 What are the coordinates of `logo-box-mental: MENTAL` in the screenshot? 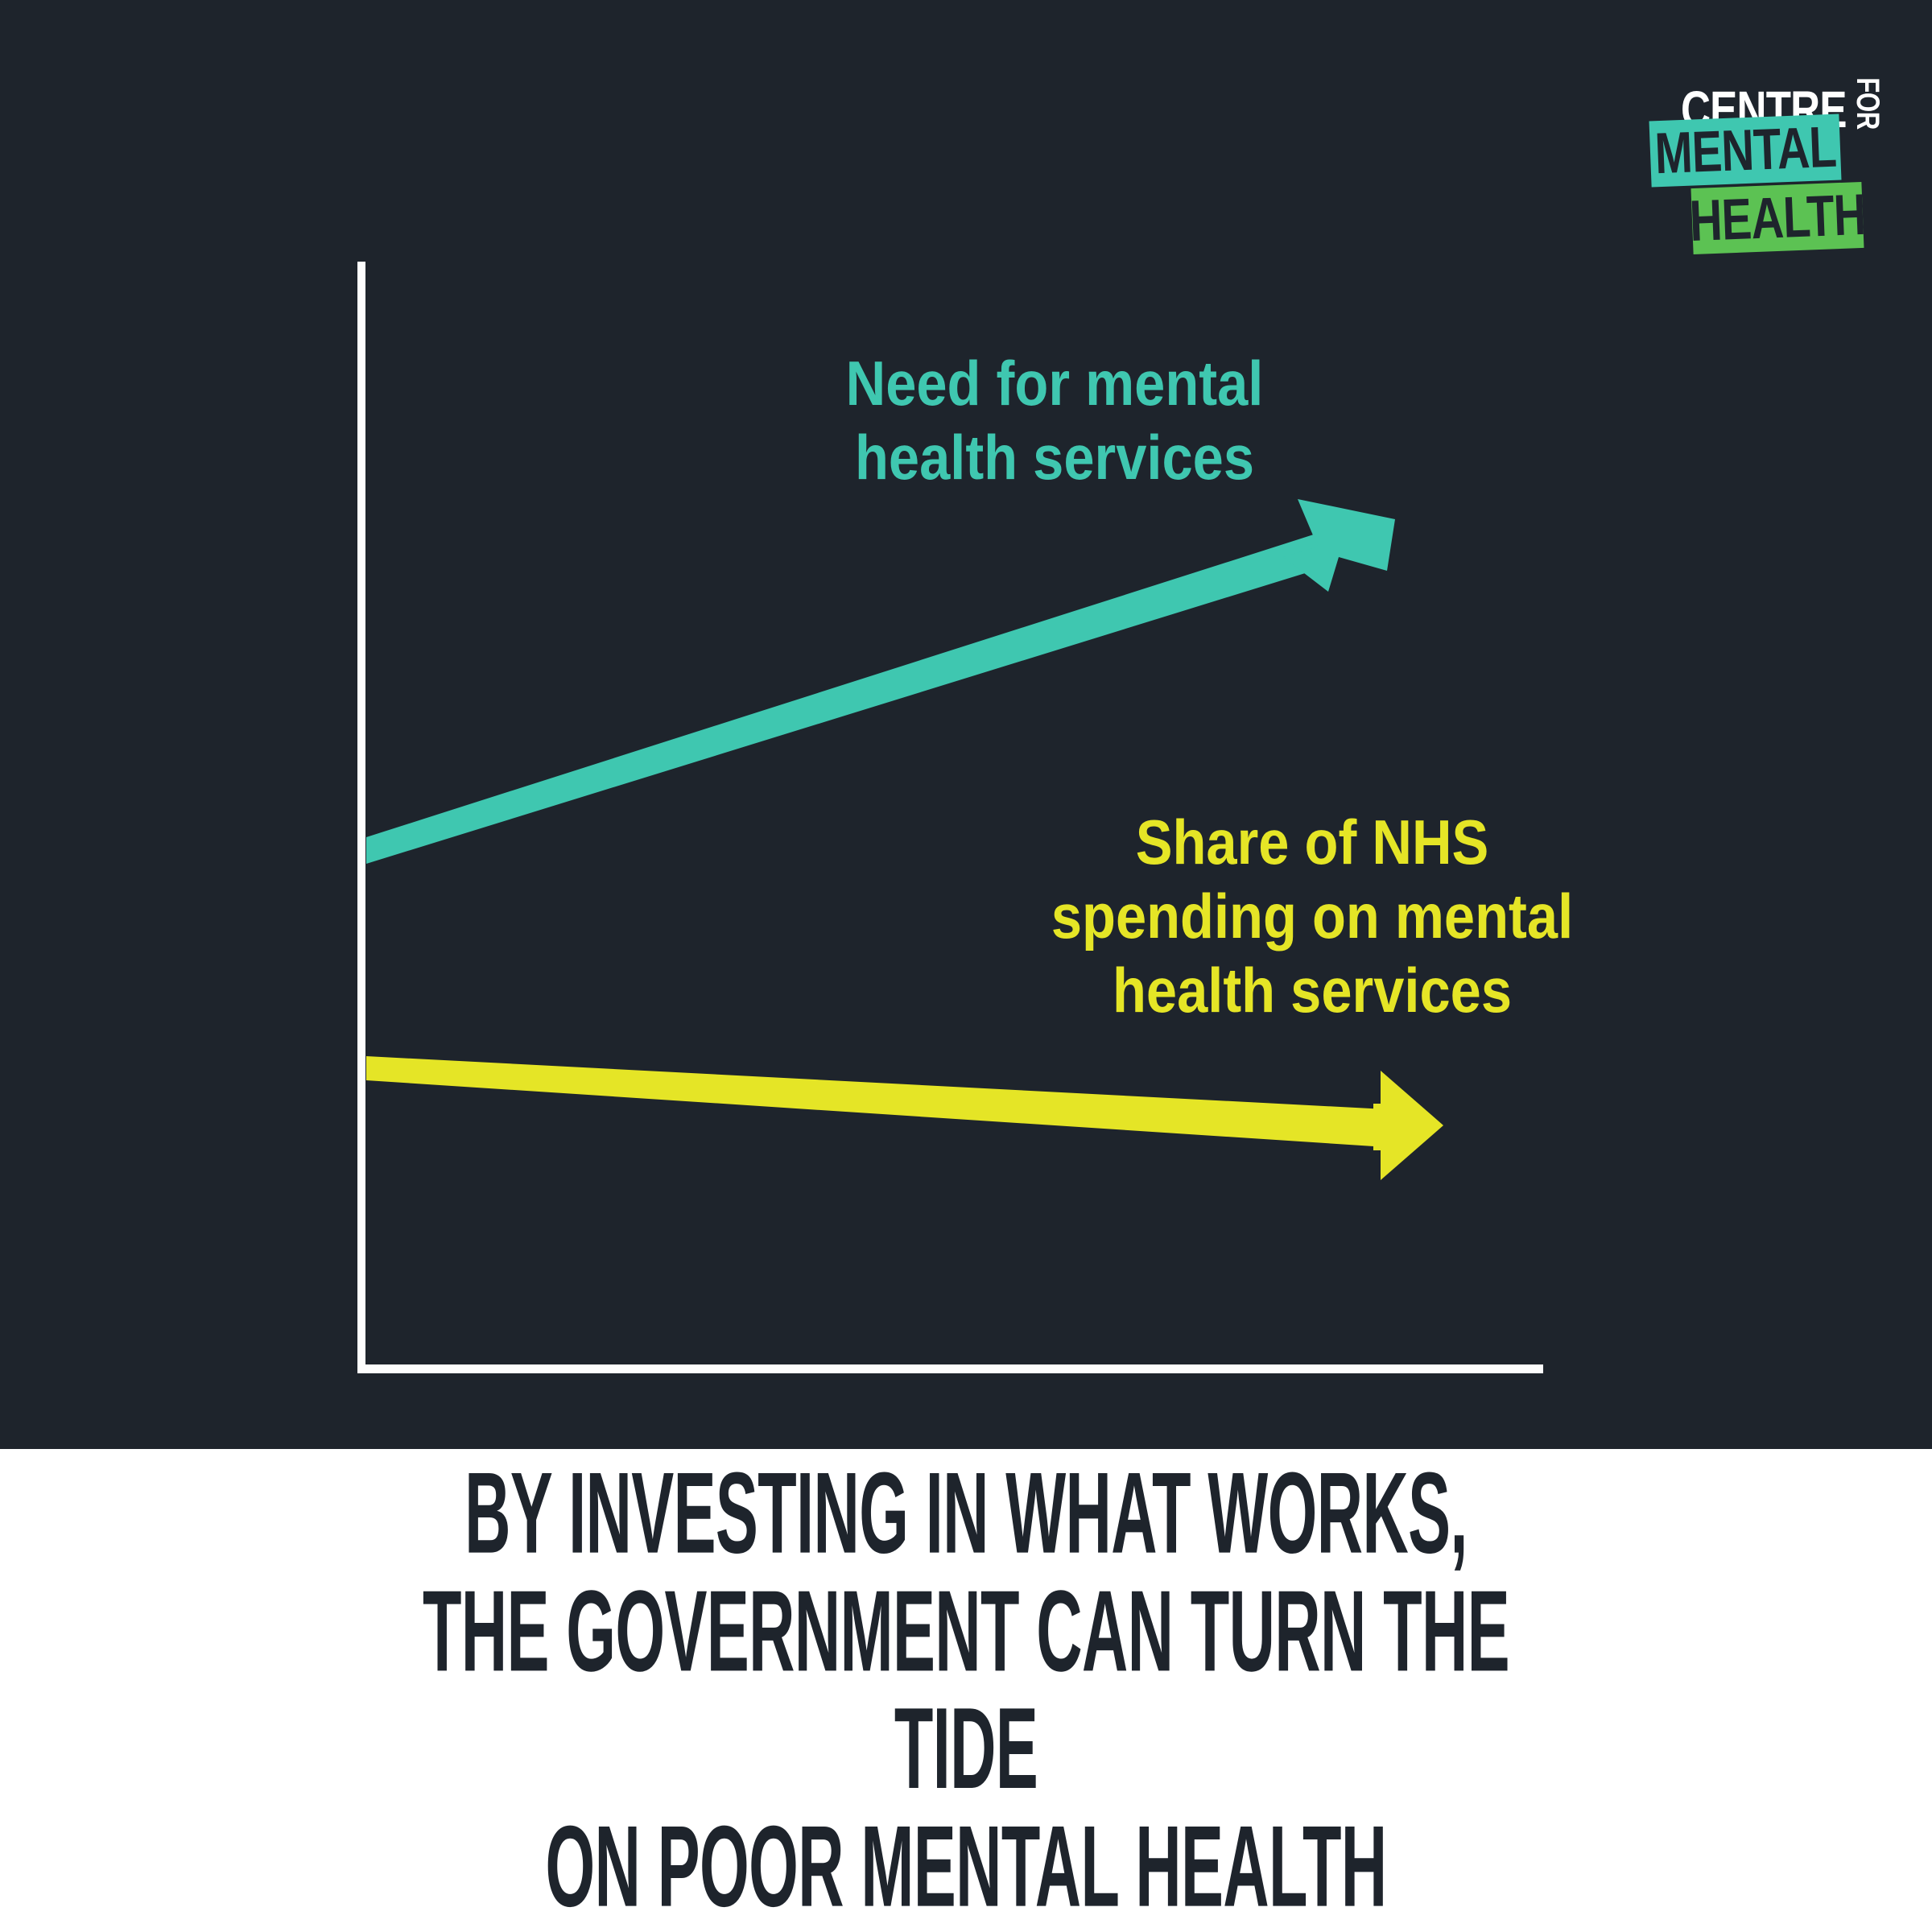 It's located at (1745, 151).